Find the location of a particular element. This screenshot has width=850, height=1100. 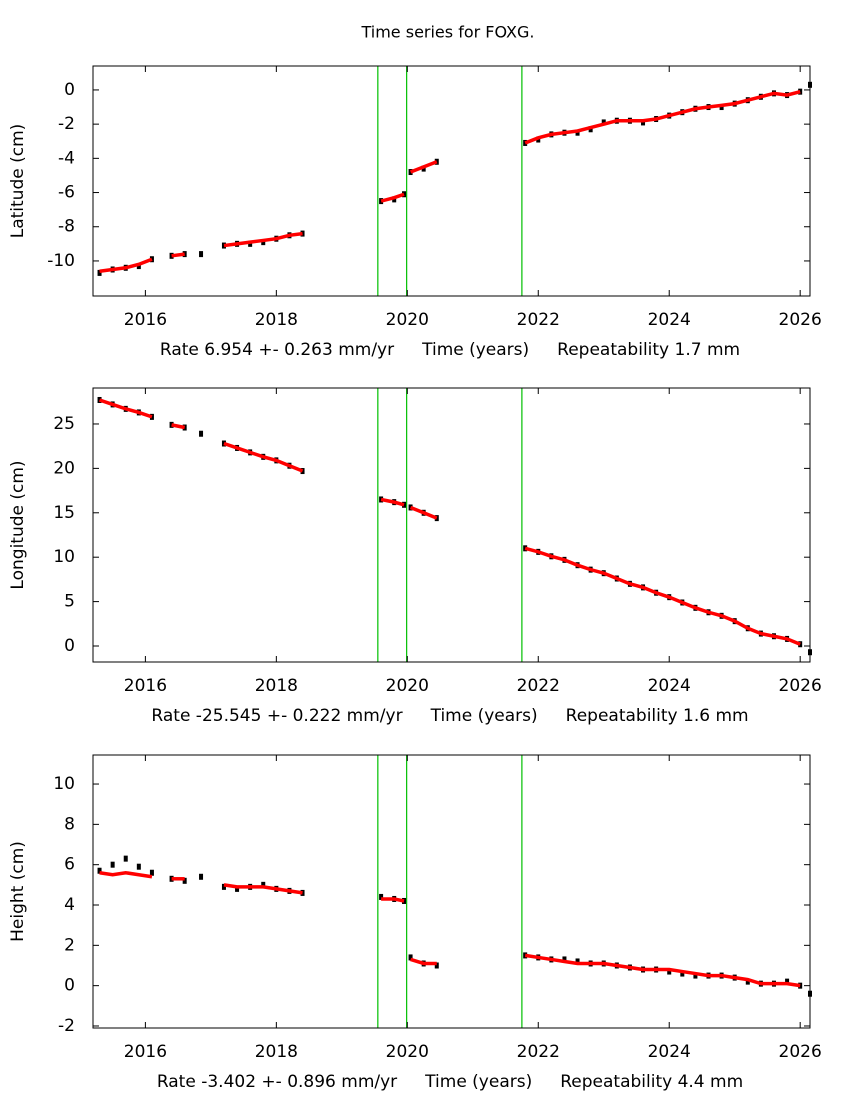

rate-label: Rate -25.545 +- 0.222 mm/yr is located at coordinates (276, 716).